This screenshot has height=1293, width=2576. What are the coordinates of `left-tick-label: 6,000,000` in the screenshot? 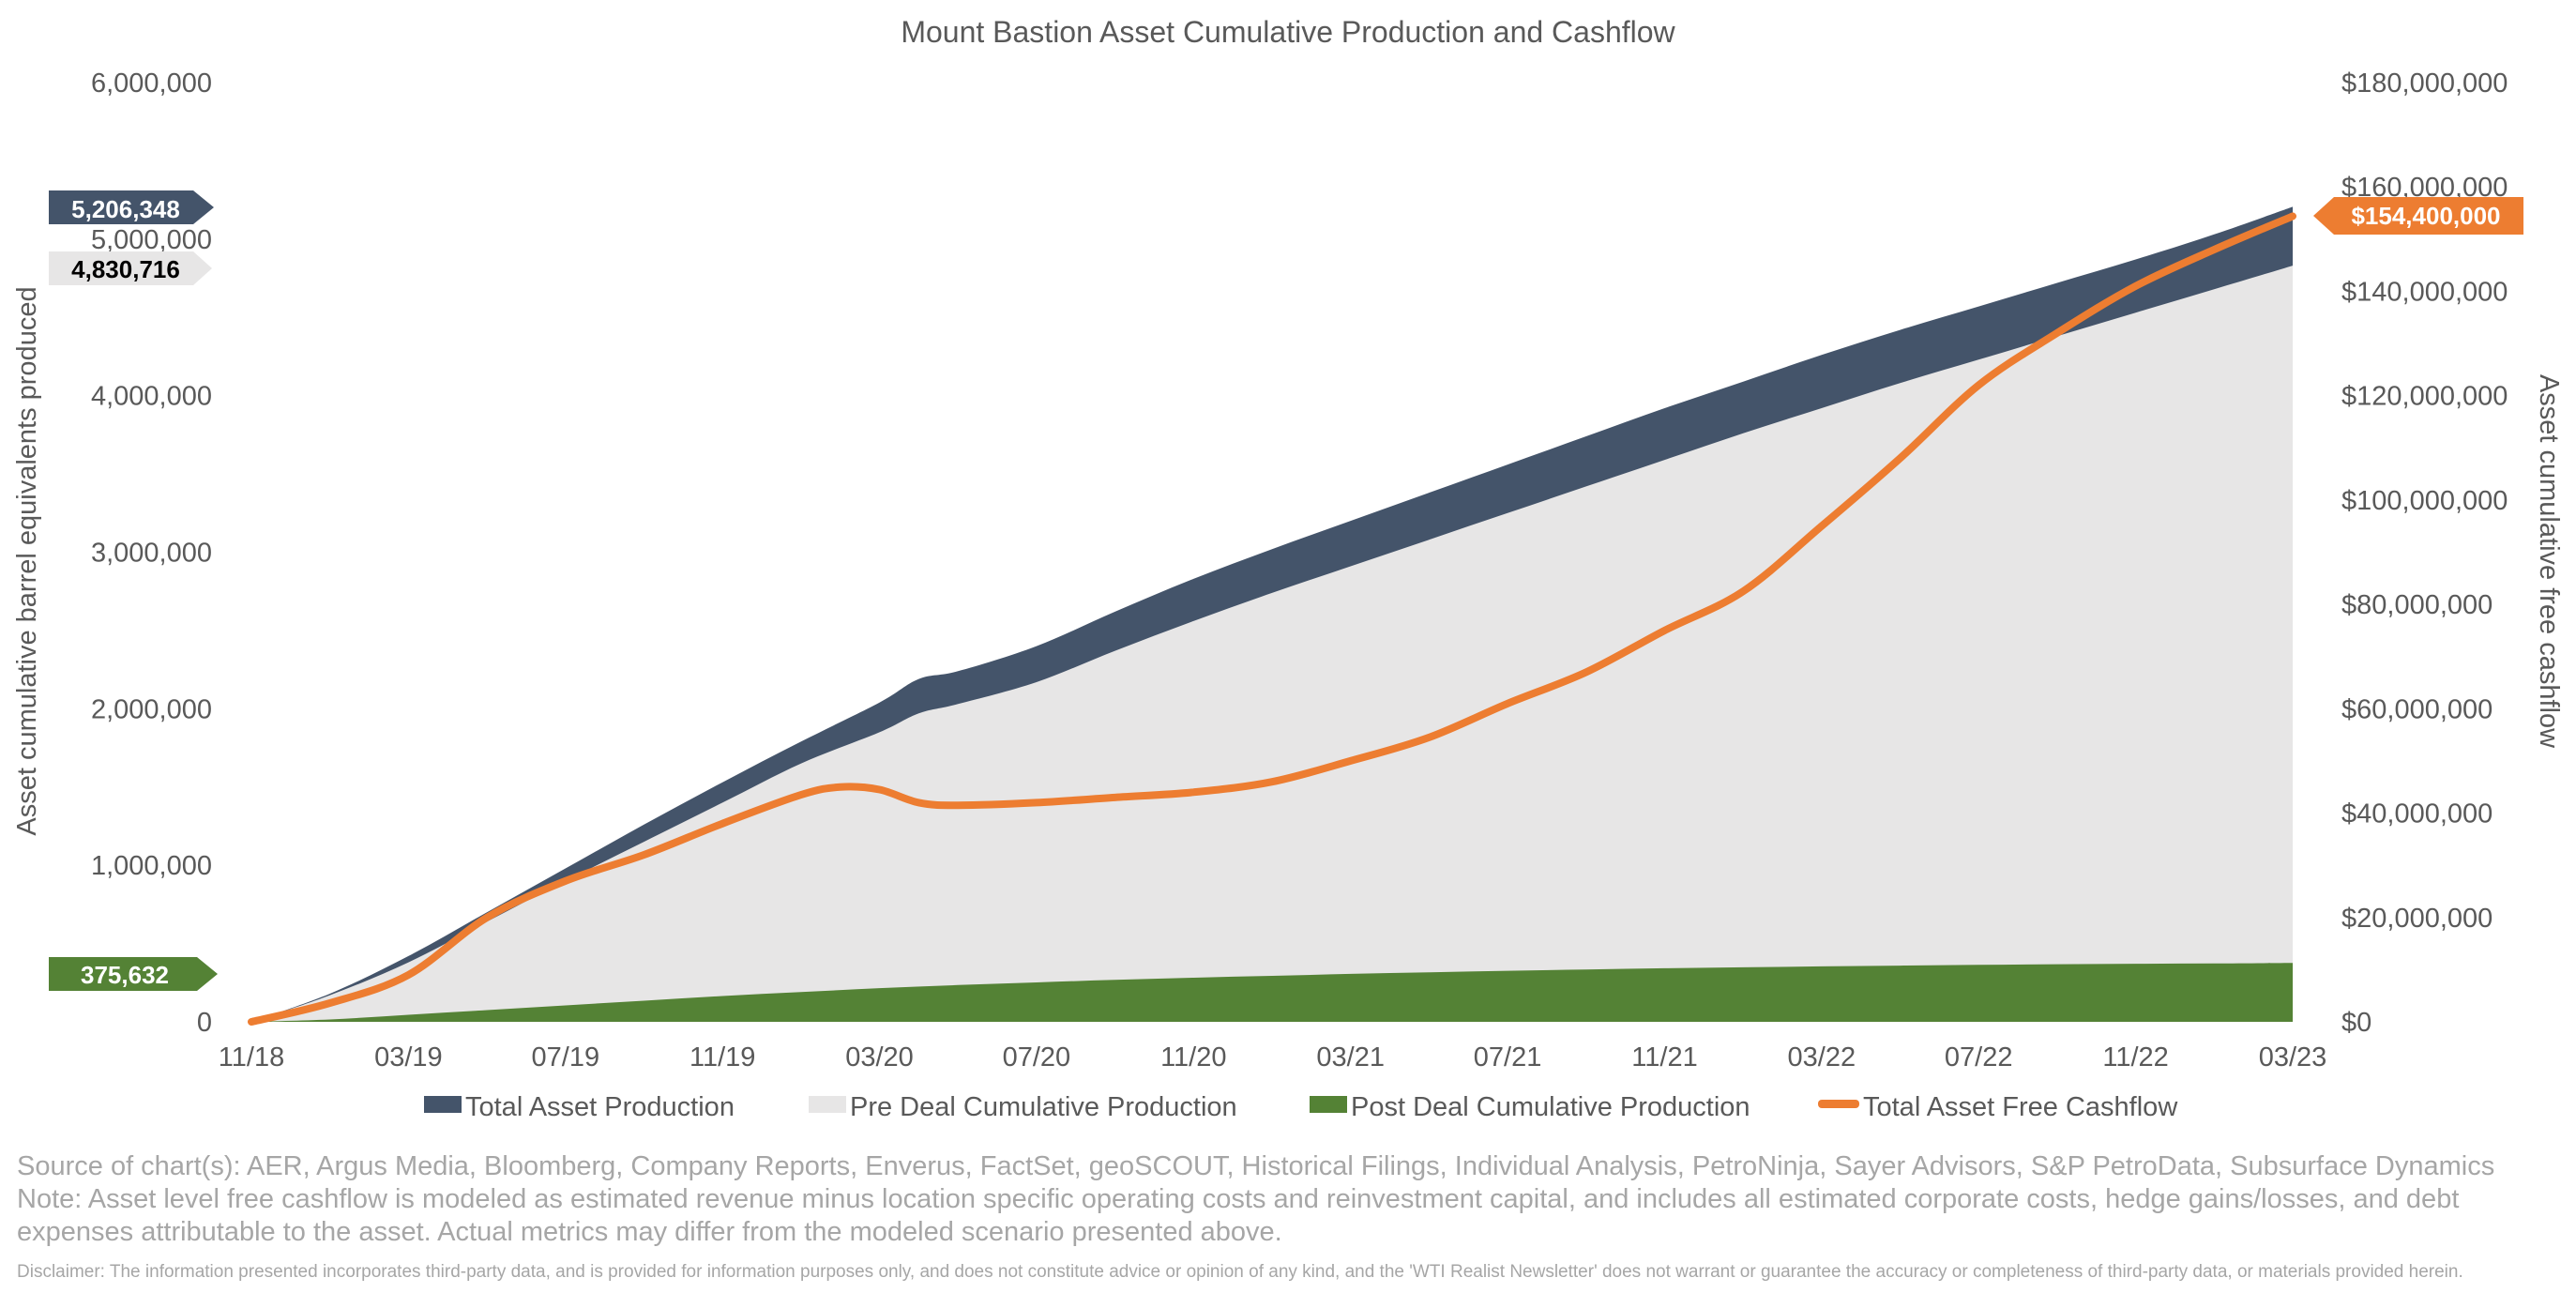 It's located at (151, 83).